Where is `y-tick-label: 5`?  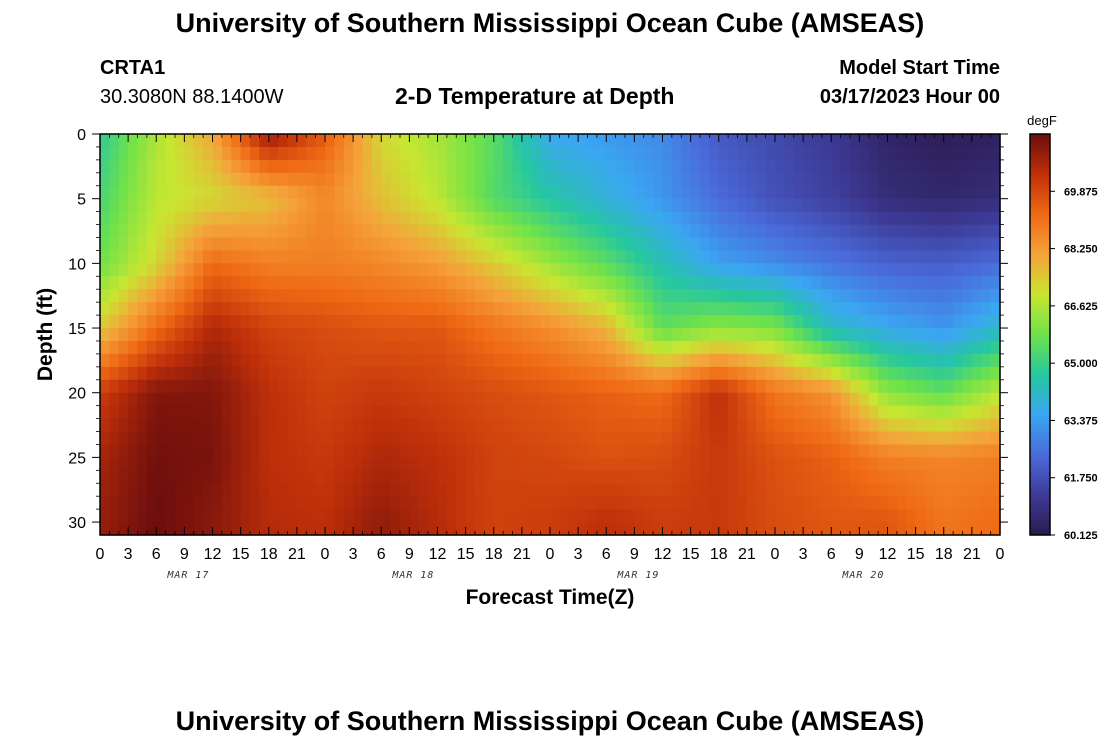
y-tick-label: 5 is located at coordinates (81, 200).